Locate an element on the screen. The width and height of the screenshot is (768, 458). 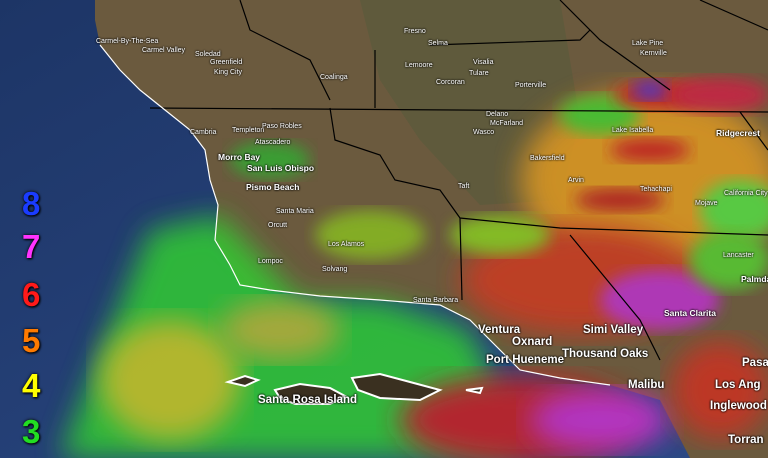
place-label: Carmel Valley is located at coordinates (164, 50).